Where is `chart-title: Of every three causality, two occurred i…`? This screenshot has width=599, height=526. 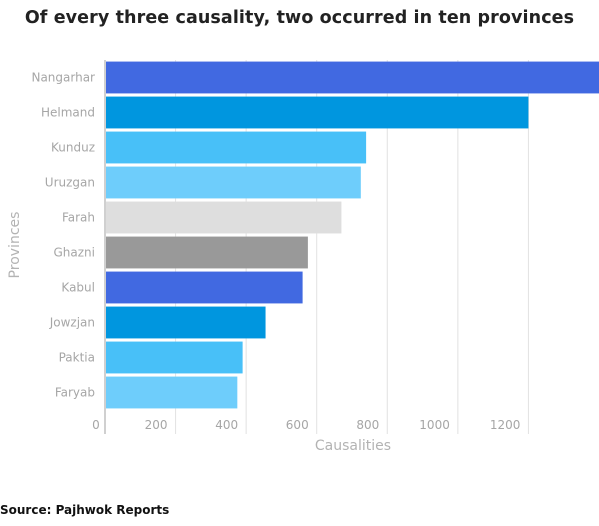
chart-title: Of every three causality, two occurred i… is located at coordinates (299, 18).